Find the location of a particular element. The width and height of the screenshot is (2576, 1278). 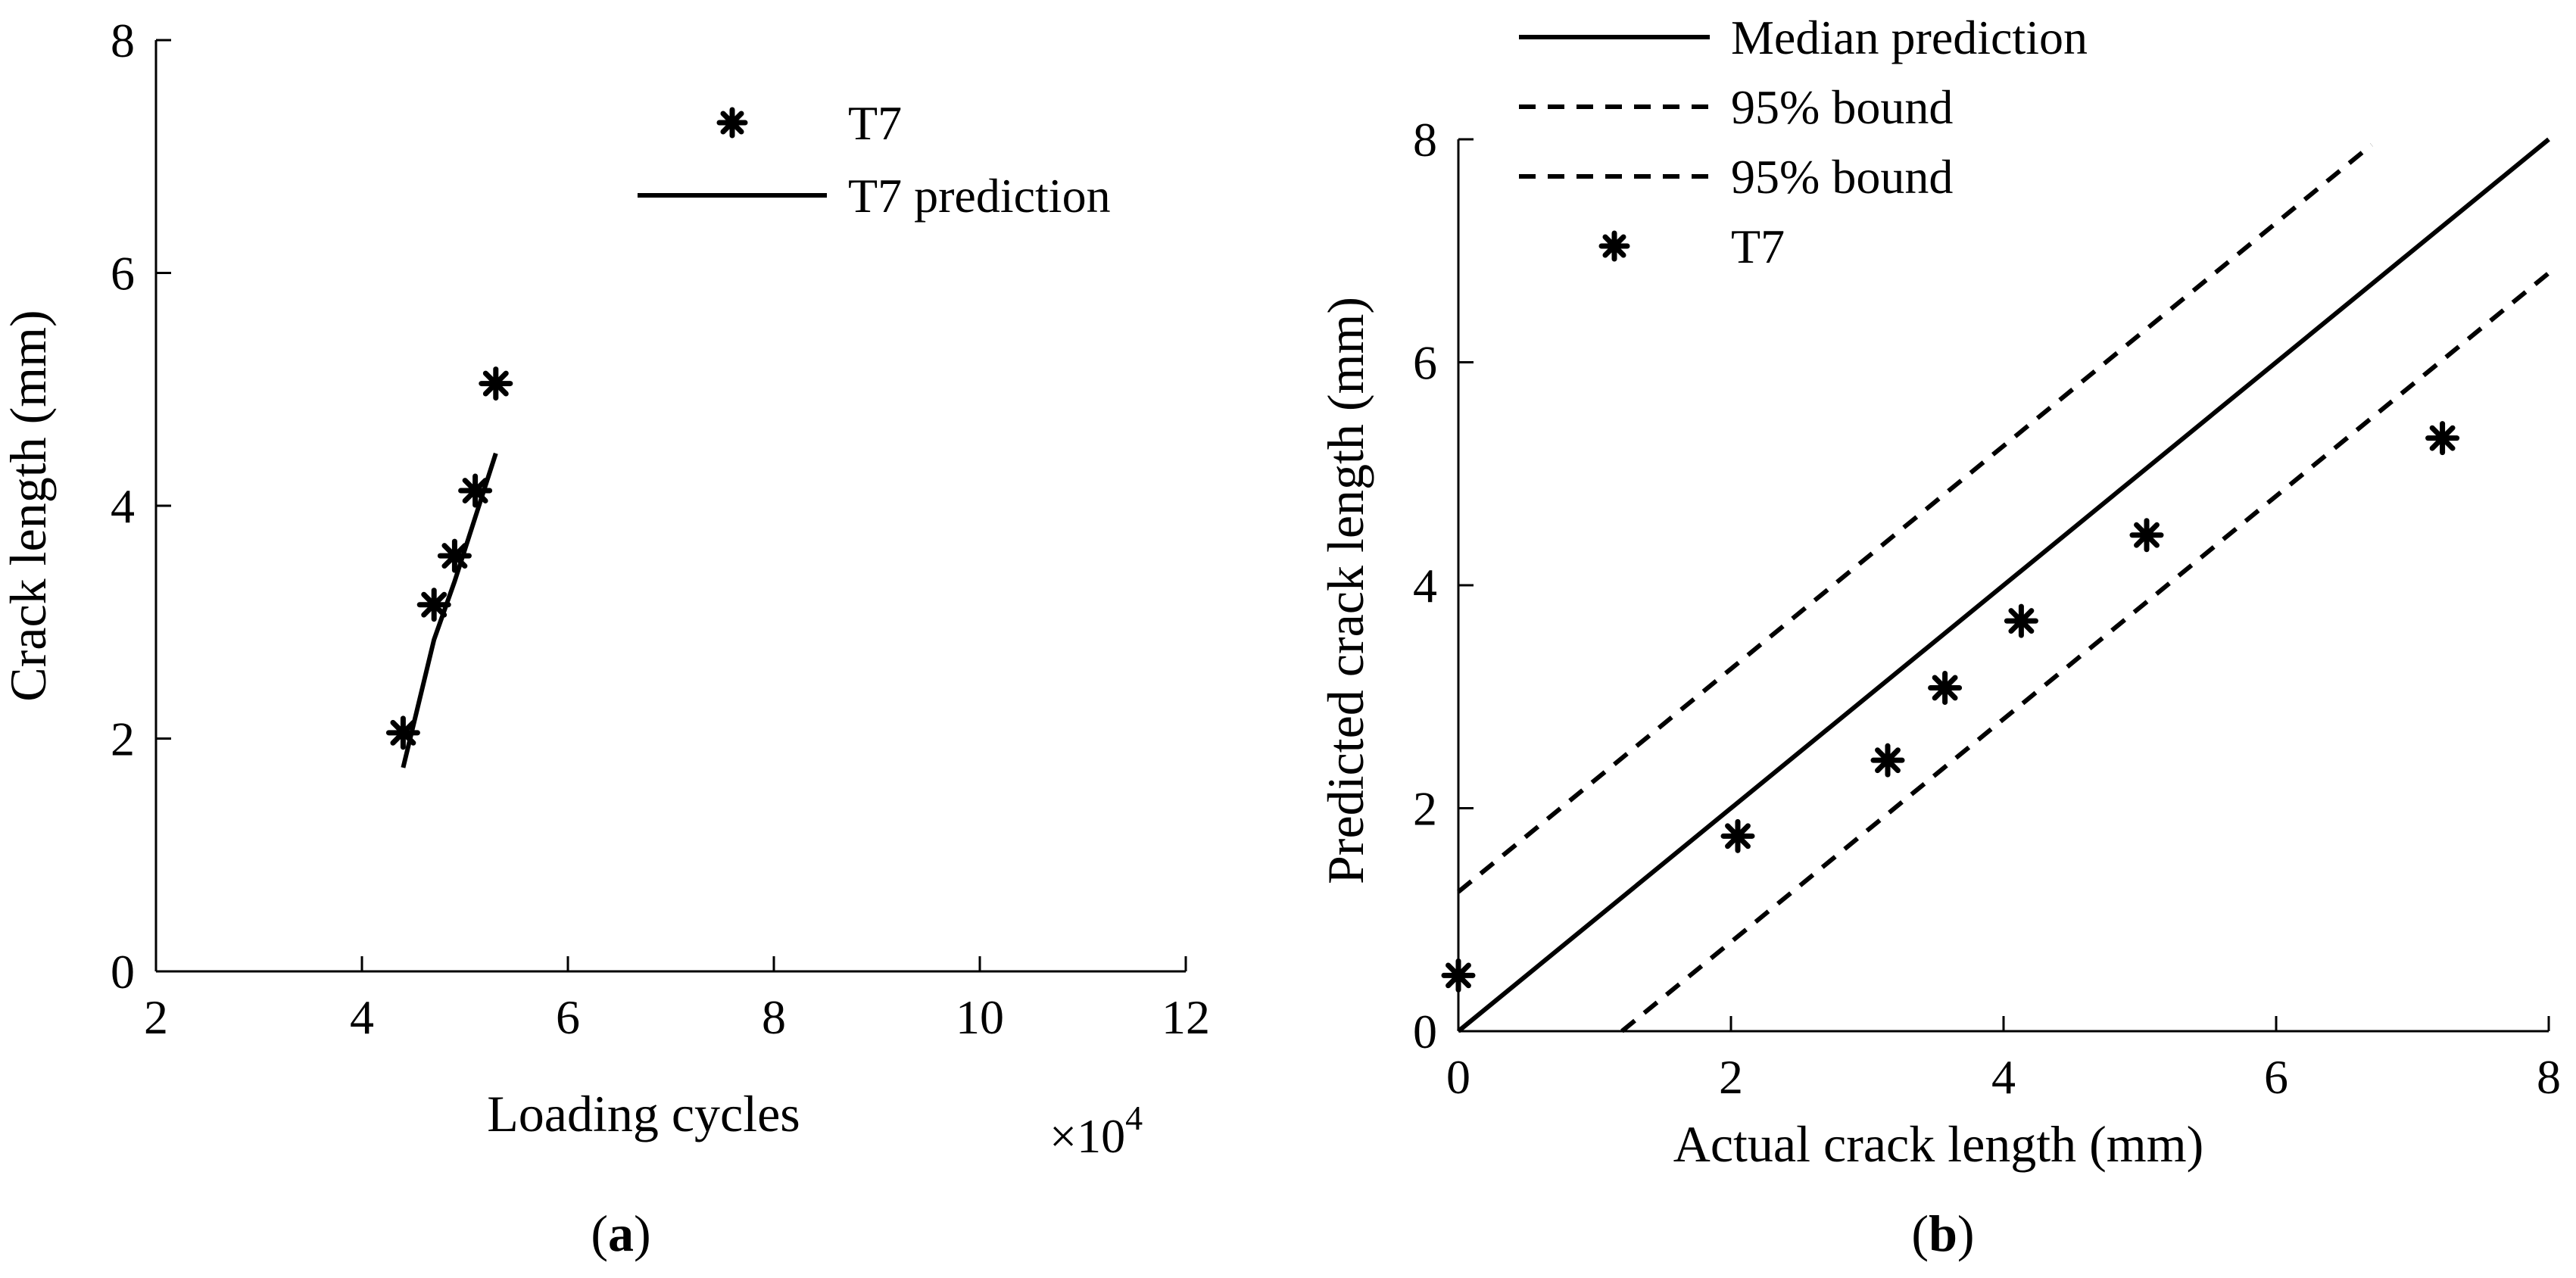

panel-caption: (a) is located at coordinates (620, 1233).